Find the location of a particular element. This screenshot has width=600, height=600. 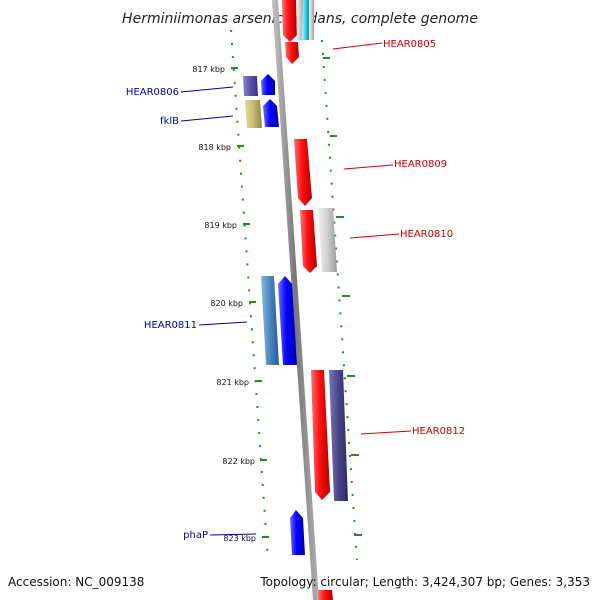

label-phap: phaP is located at coordinates (195, 535).